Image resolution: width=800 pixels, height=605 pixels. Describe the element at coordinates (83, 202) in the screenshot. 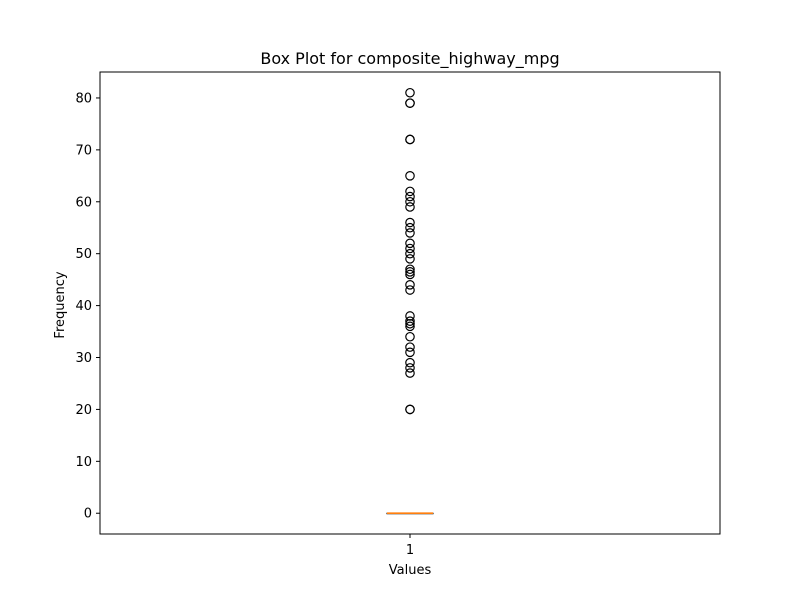

I see `y-tick-label: 60` at that location.